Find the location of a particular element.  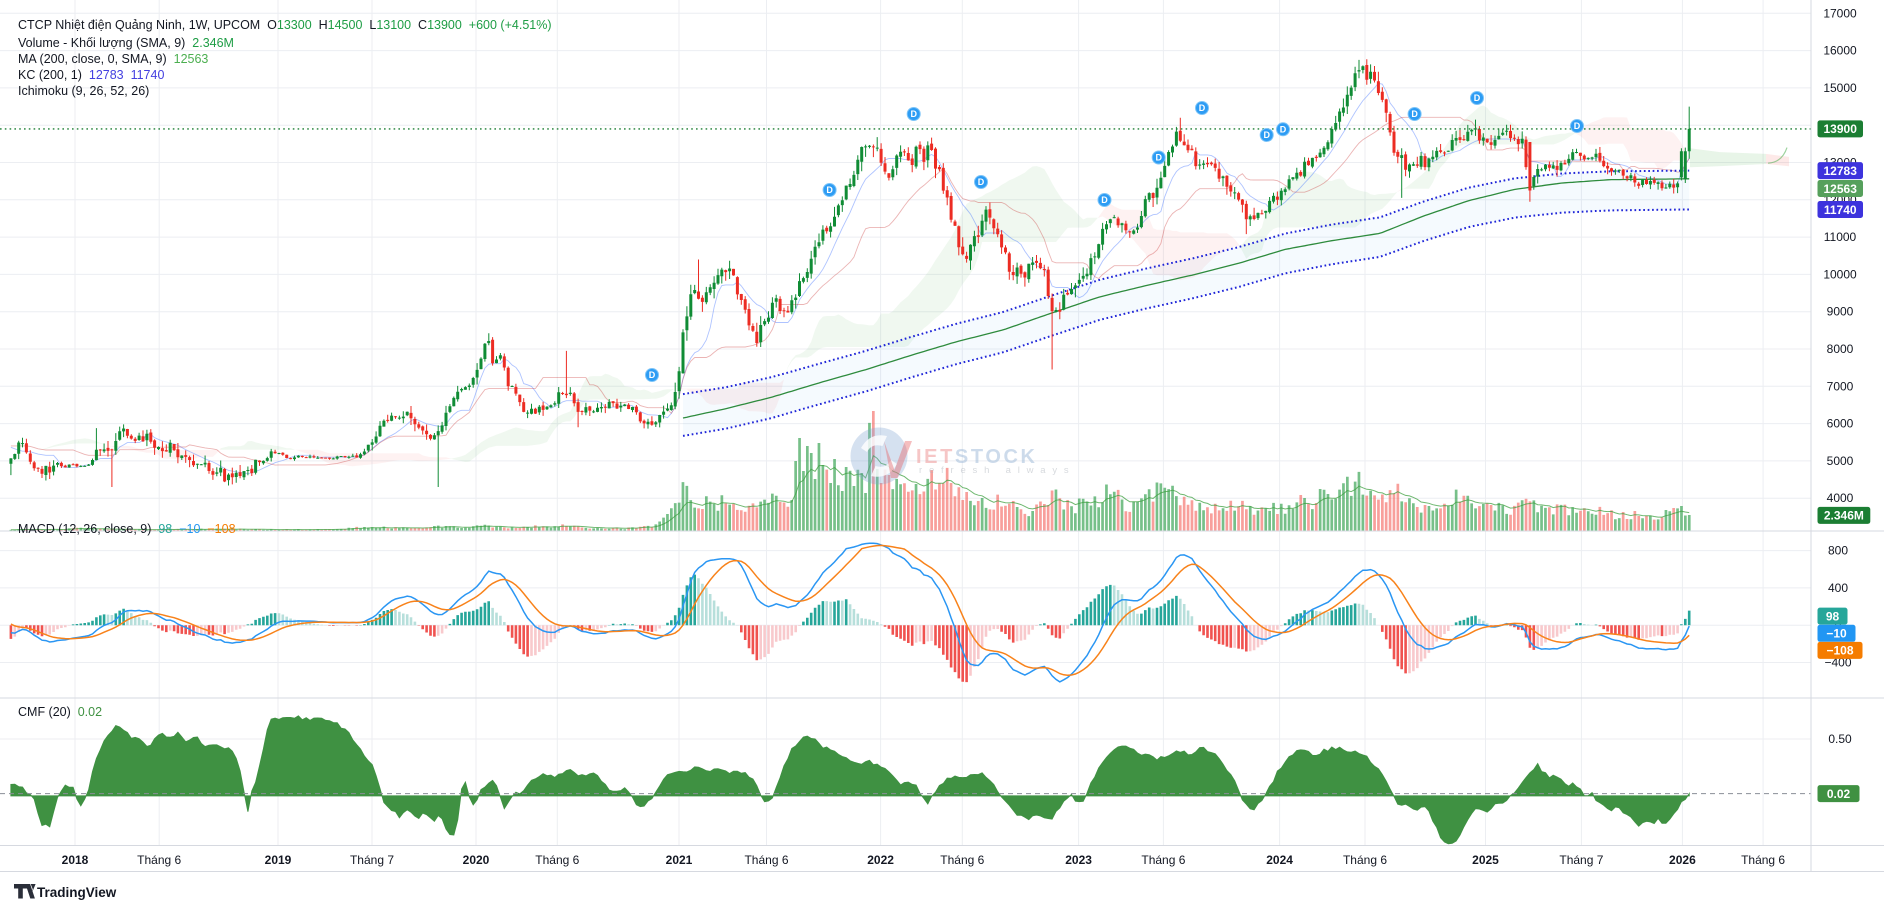

svg-text: 0.02 is located at coordinates (1839, 794).